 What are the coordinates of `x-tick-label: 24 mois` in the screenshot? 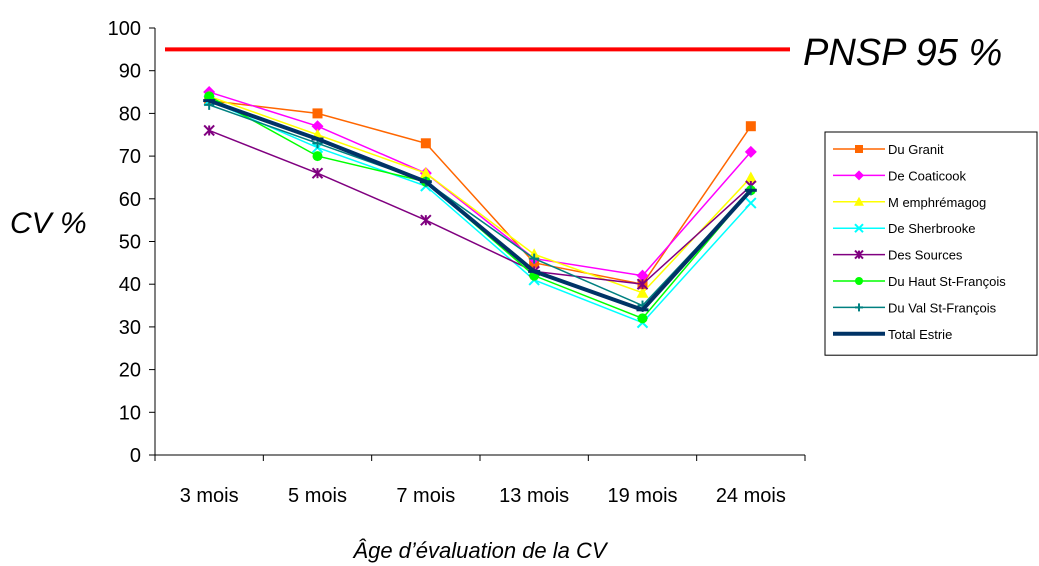 It's located at (751, 496).